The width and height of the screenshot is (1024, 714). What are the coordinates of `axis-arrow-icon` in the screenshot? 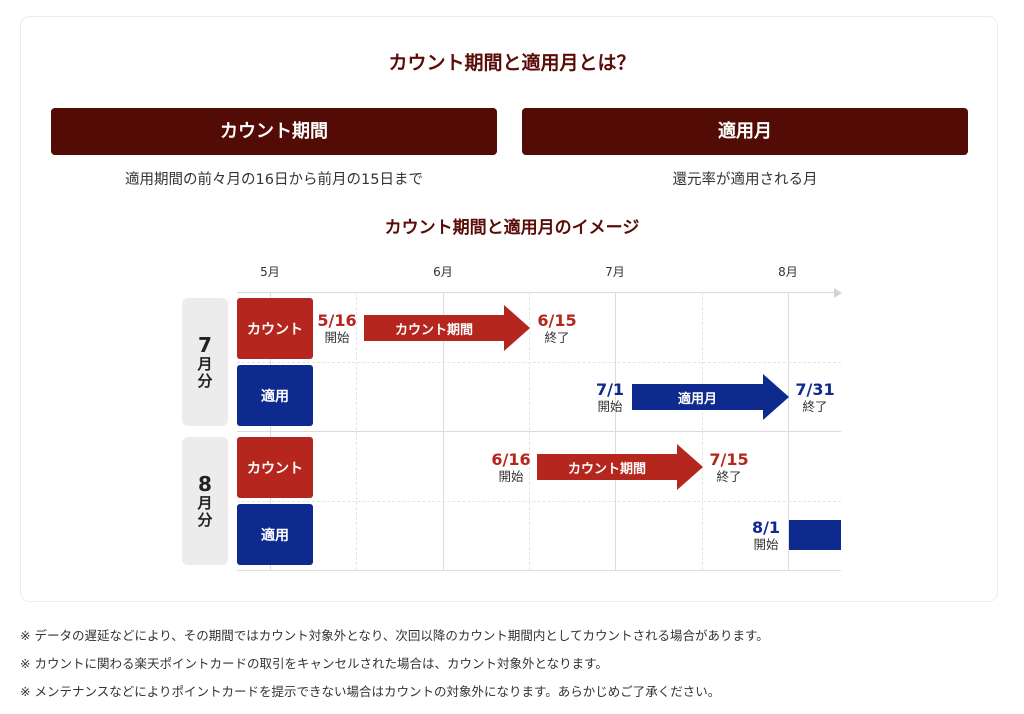 It's located at (838, 293).